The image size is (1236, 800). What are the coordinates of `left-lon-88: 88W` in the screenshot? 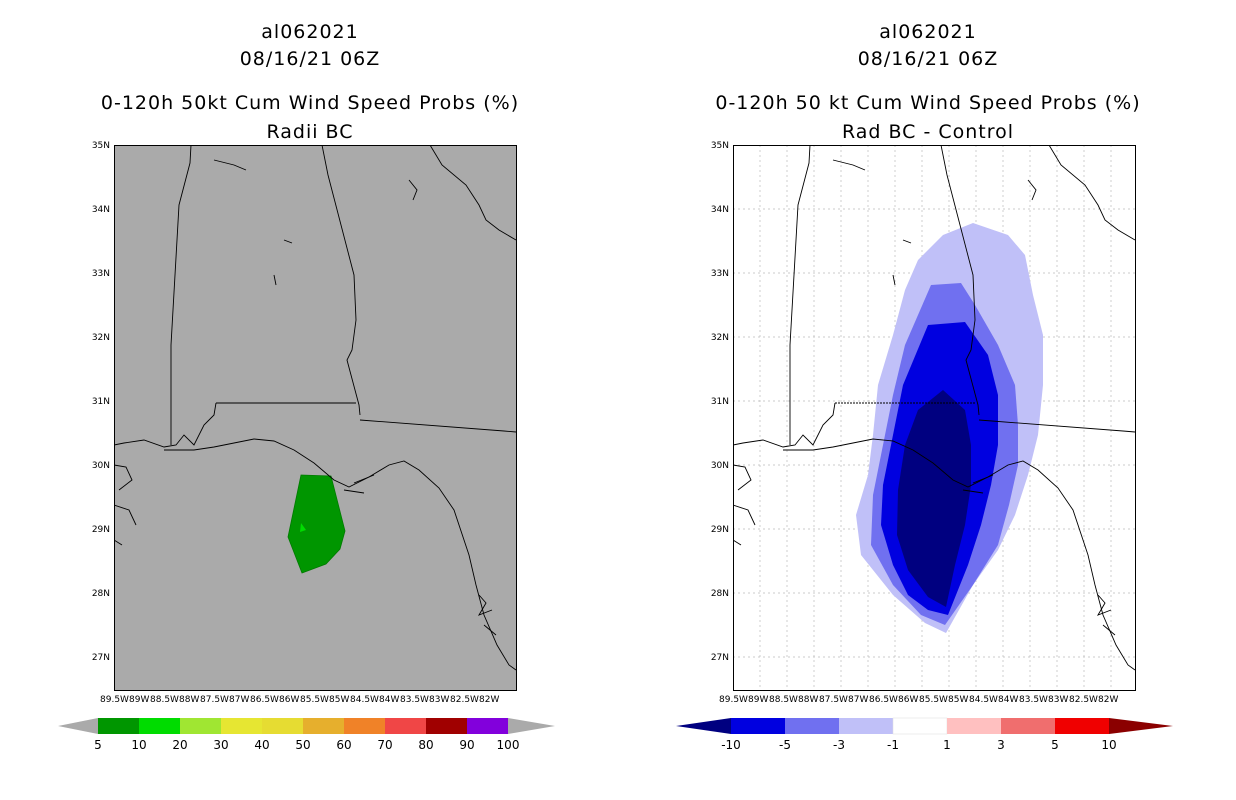 It's located at (189, 700).